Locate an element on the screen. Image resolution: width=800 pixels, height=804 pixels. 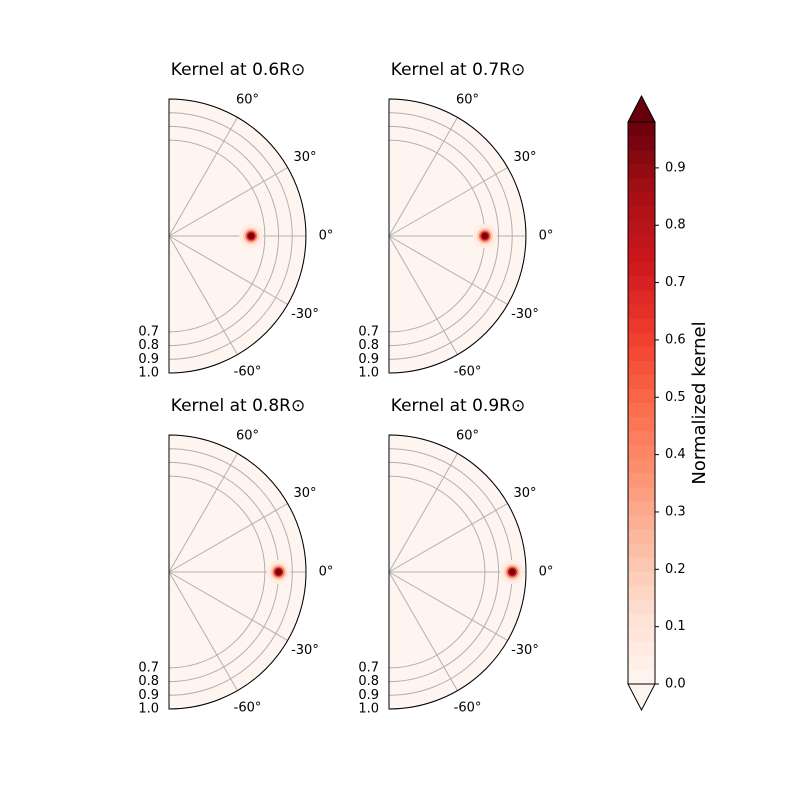
colorbar-tick-label: 0.5 is located at coordinates (675, 397).